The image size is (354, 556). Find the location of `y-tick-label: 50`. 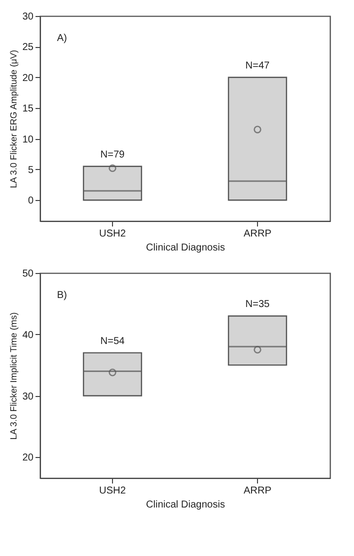

y-tick-label: 50 is located at coordinates (28, 274).